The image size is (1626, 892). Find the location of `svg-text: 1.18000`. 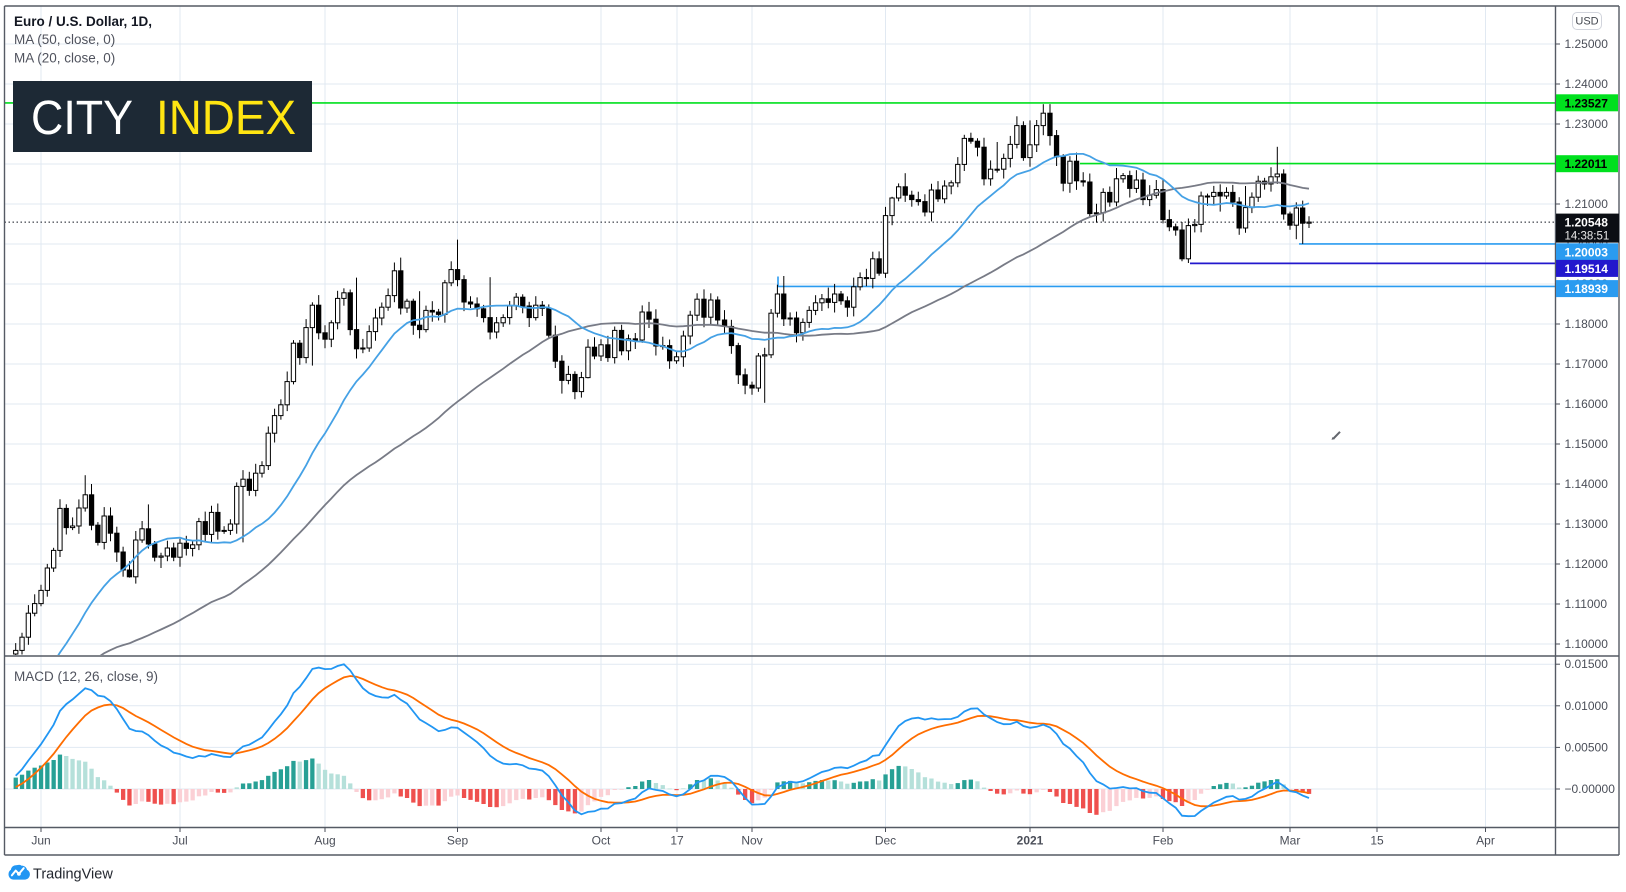

svg-text: 1.18000 is located at coordinates (1587, 324).